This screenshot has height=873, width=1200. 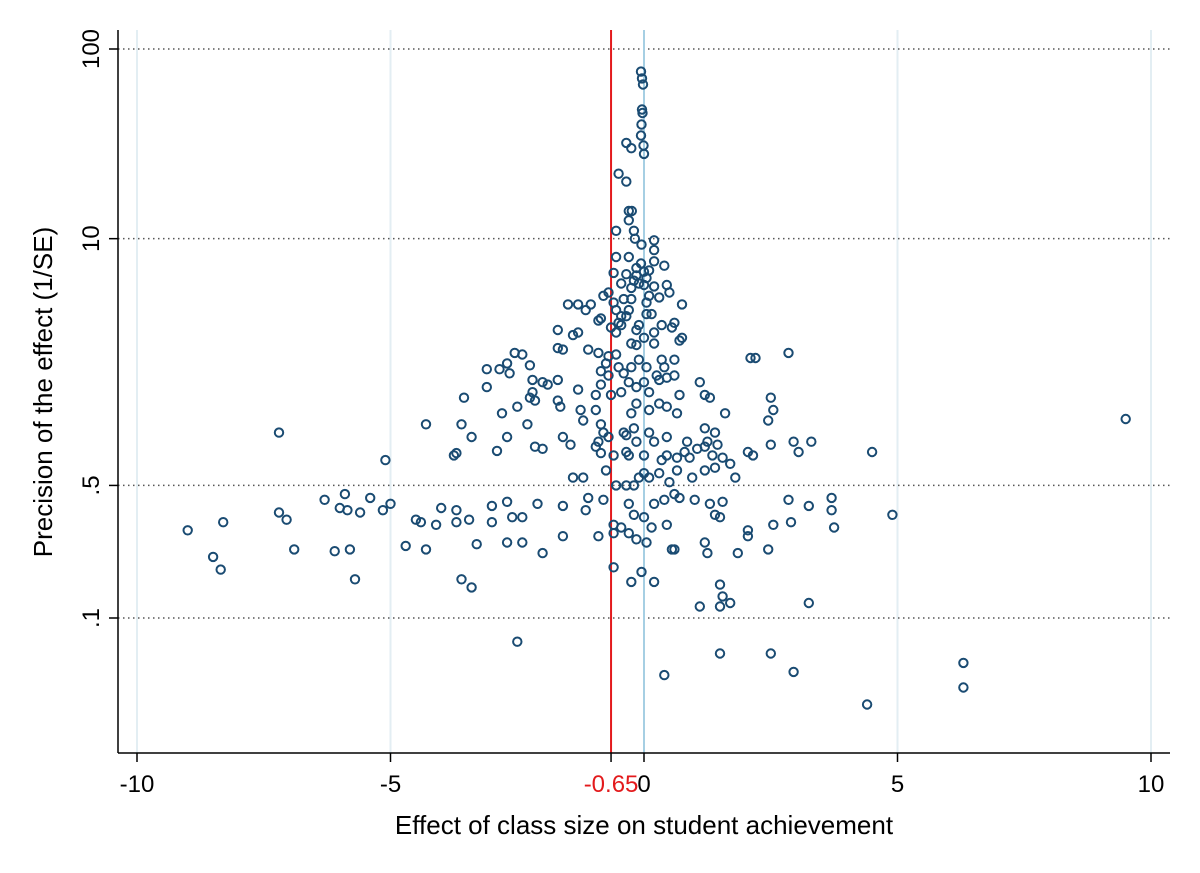 What do you see at coordinates (91, 49) in the screenshot?
I see `y-tick-label: 100` at bounding box center [91, 49].